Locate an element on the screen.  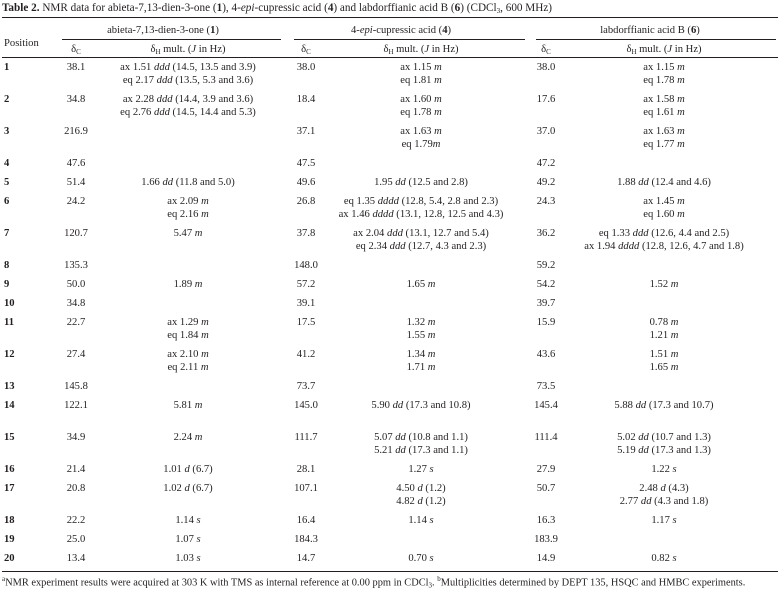
row-position: 10 is located at coordinates (9, 303).